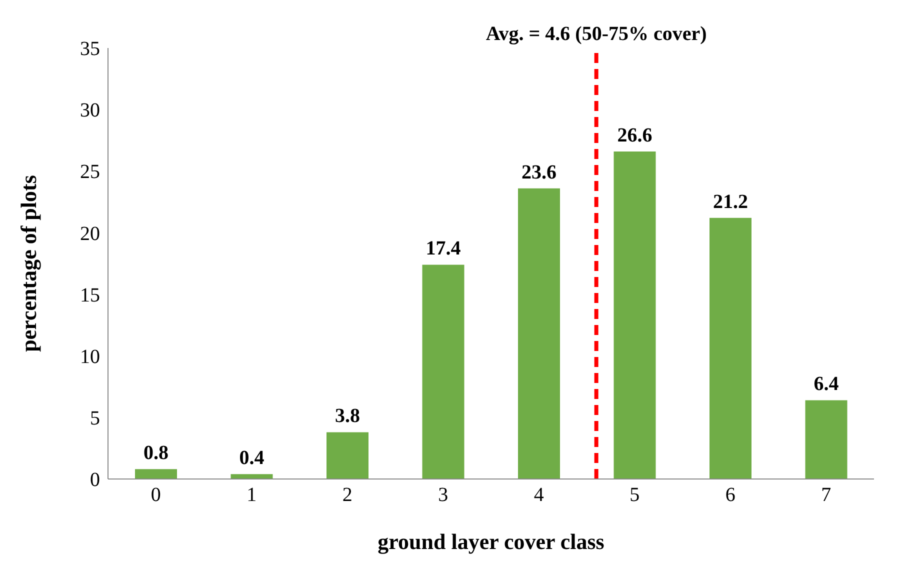 This screenshot has height=577, width=902. What do you see at coordinates (251, 458) in the screenshot?
I see `data-label: 0.4` at bounding box center [251, 458].